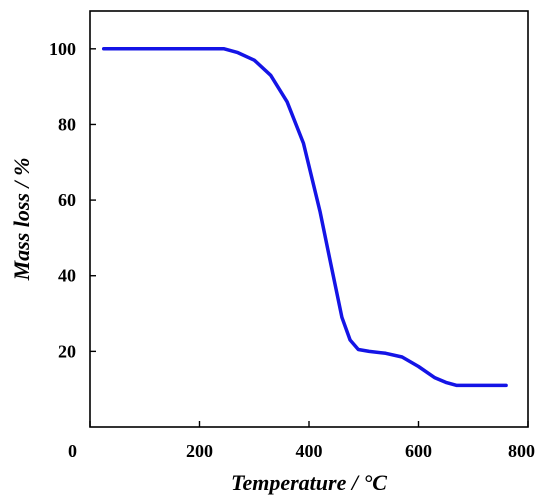 Image resolution: width=550 pixels, height=501 pixels. I want to click on x-tick-label: 600, so click(418, 451).